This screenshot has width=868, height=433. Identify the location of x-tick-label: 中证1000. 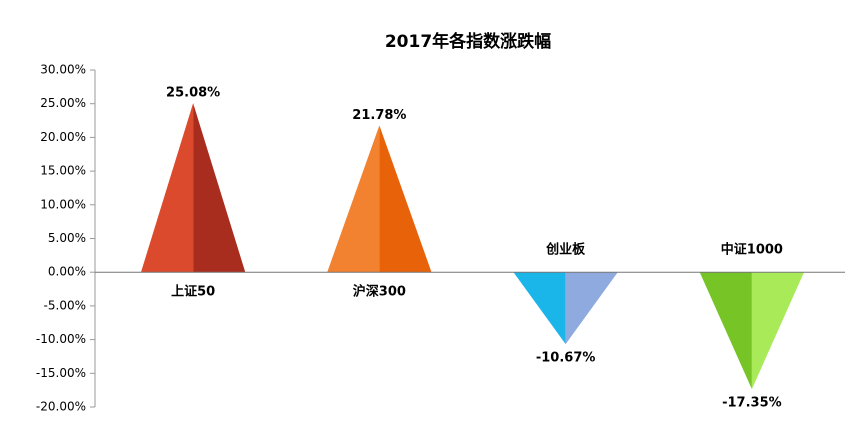
(752, 250).